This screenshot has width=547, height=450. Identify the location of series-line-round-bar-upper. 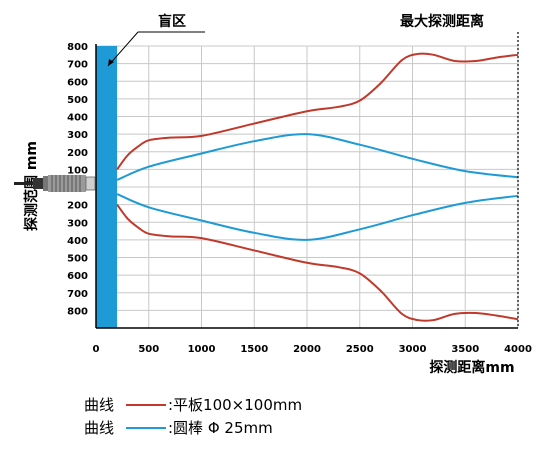
(317, 157).